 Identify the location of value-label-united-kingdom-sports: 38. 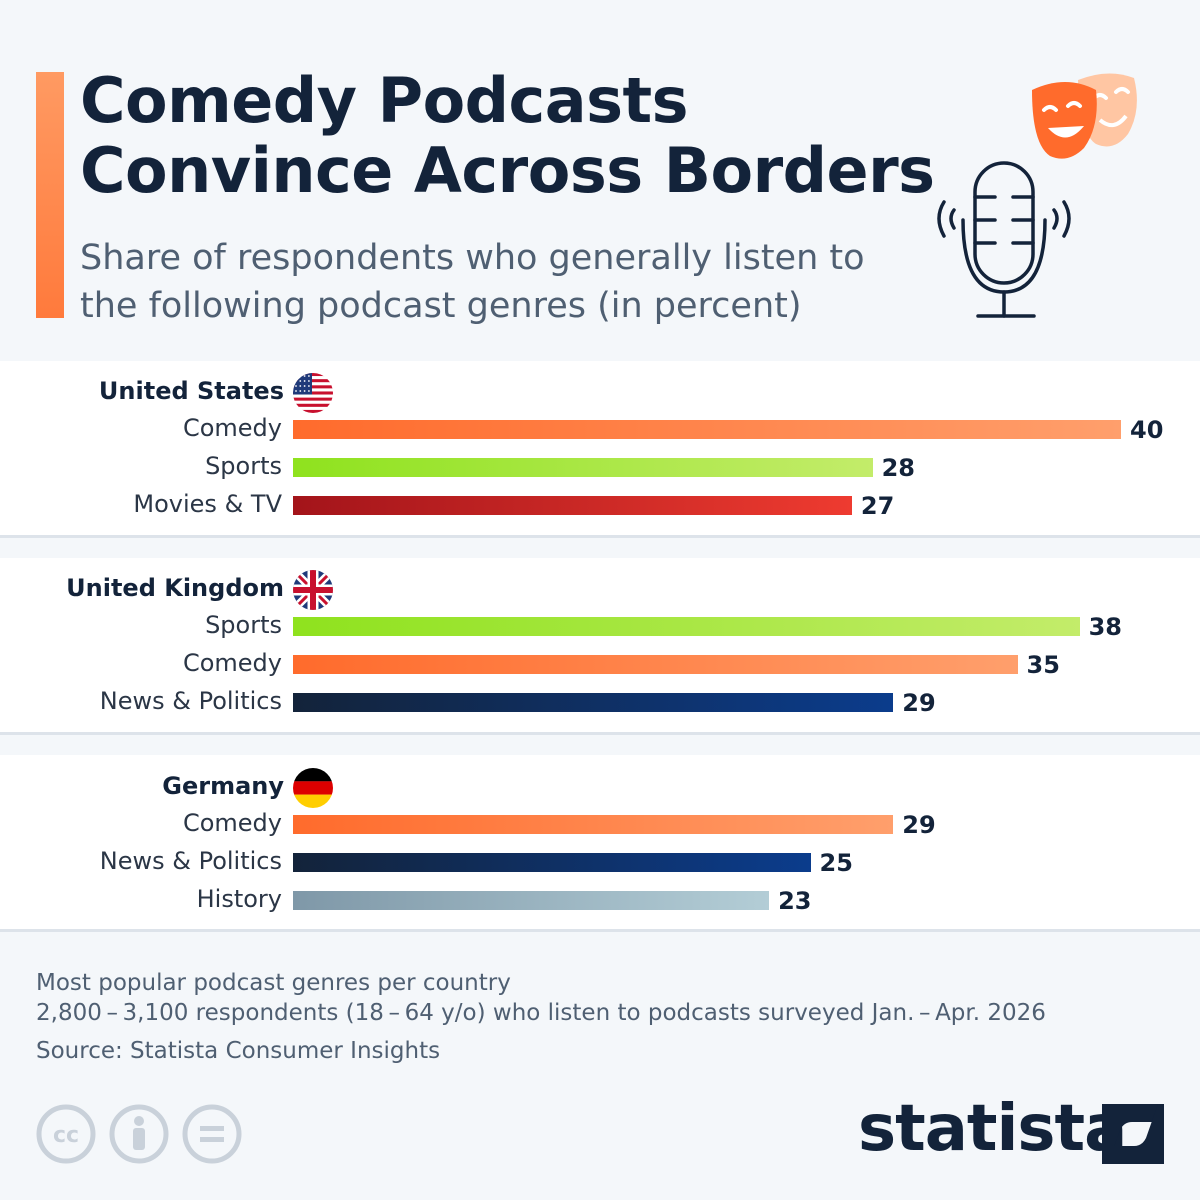
(1105, 627).